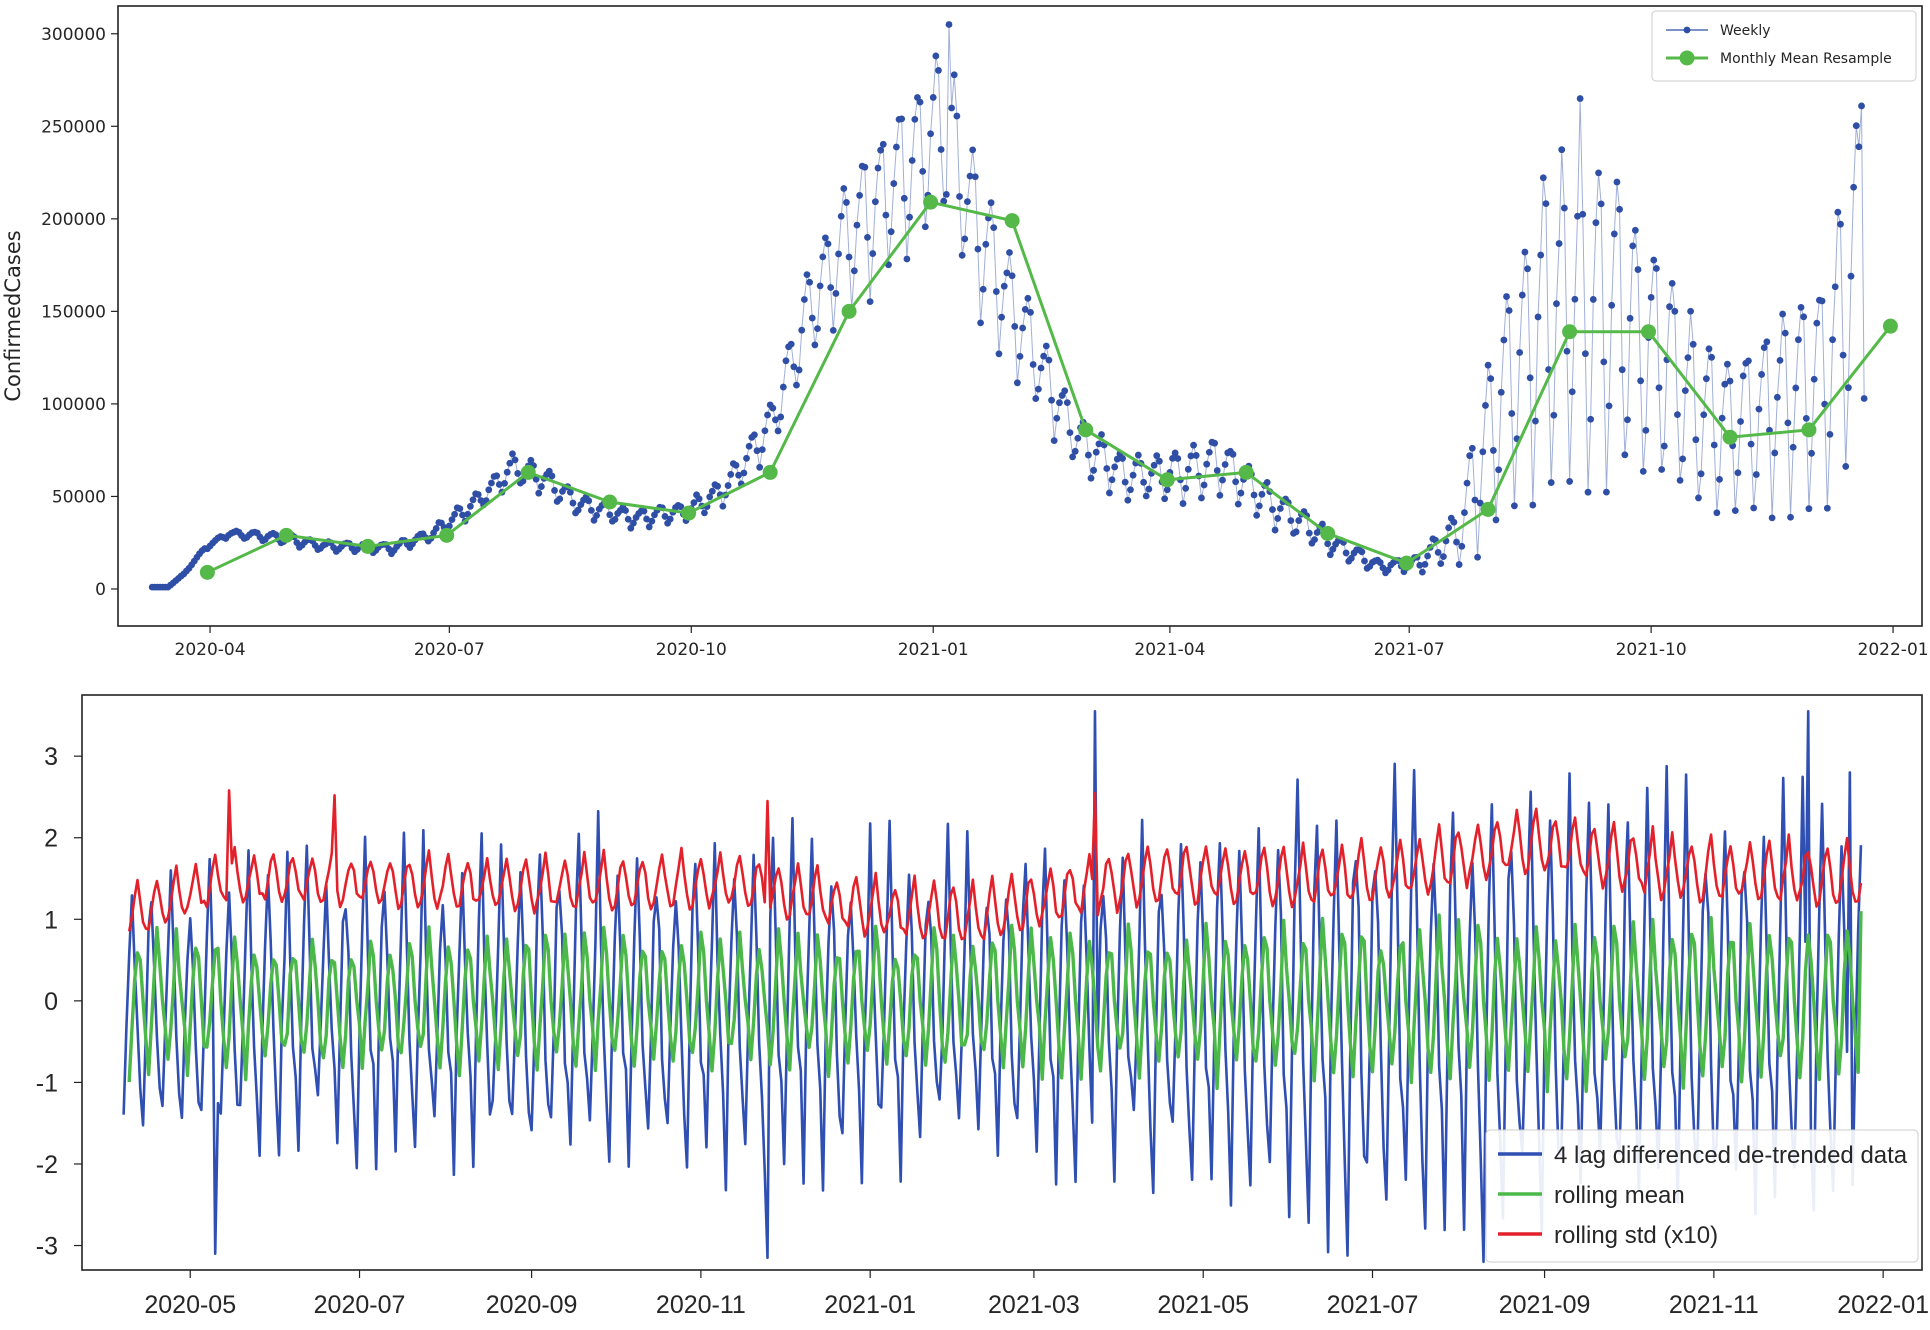 The width and height of the screenshot is (1930, 1330). I want to click on y-tick-label: 2, so click(51, 839).